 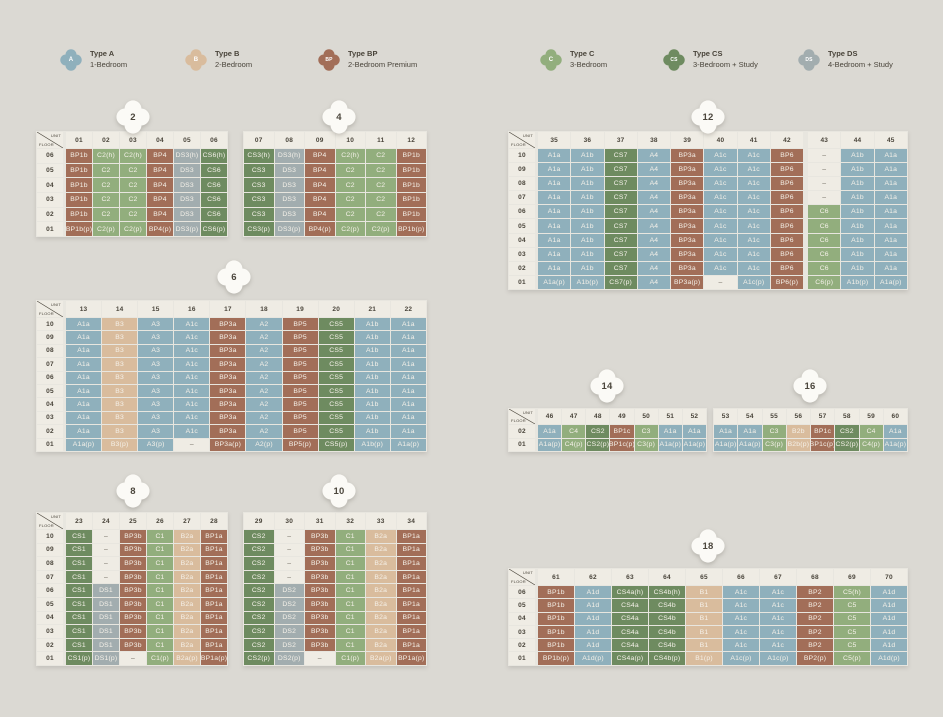 I want to click on unit-03-floor-01-cell: C2(p), so click(x=133, y=229).